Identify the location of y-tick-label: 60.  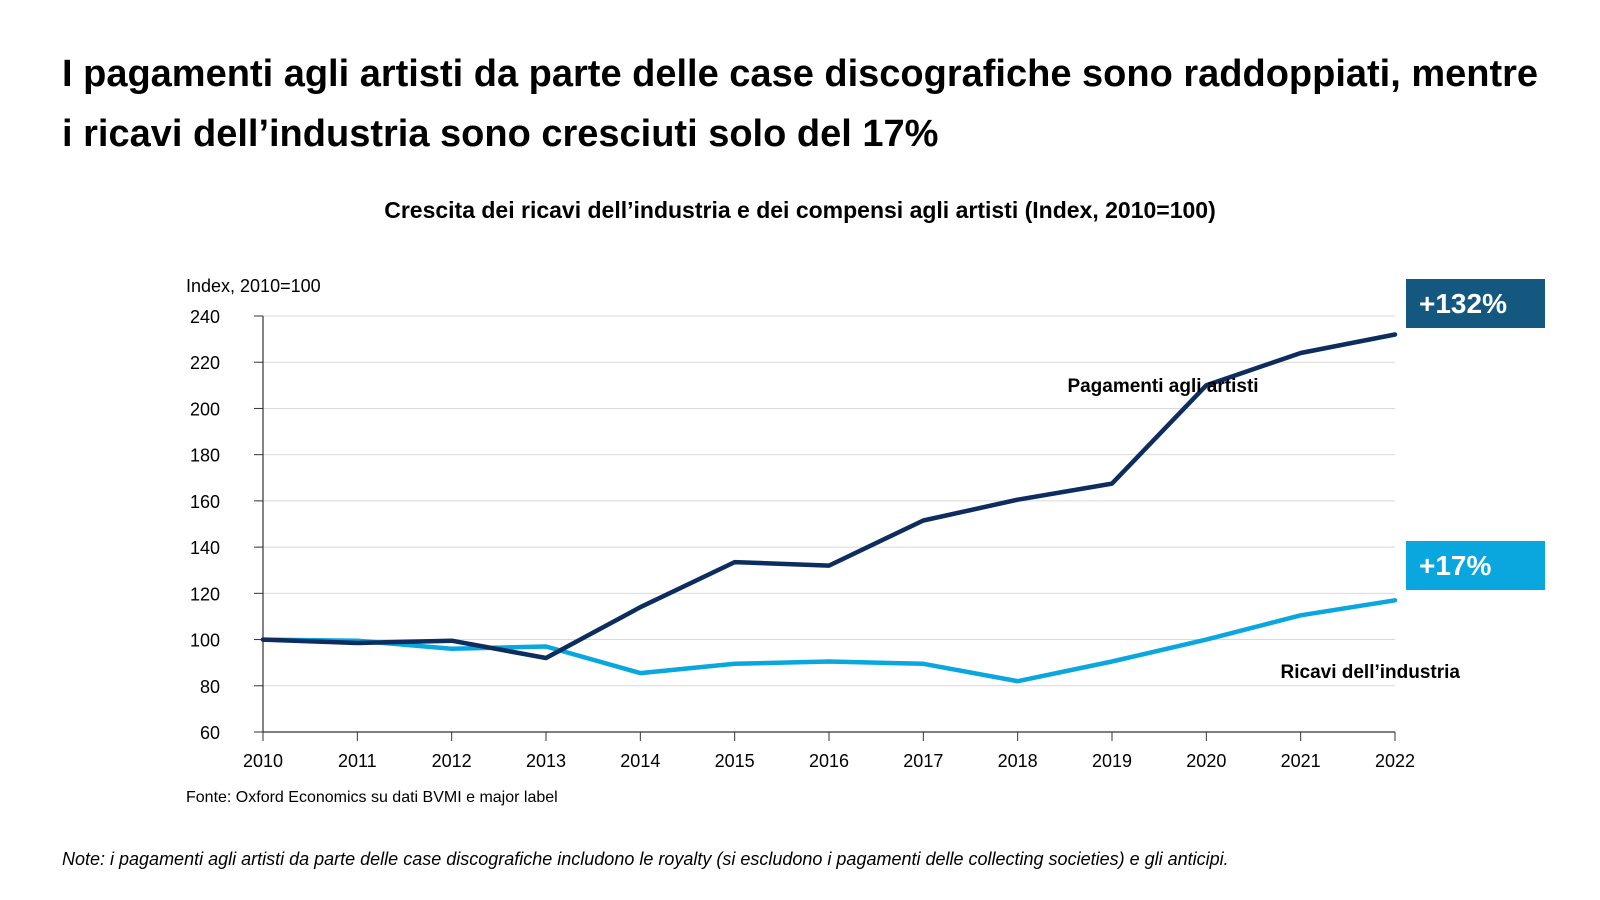
(210, 733).